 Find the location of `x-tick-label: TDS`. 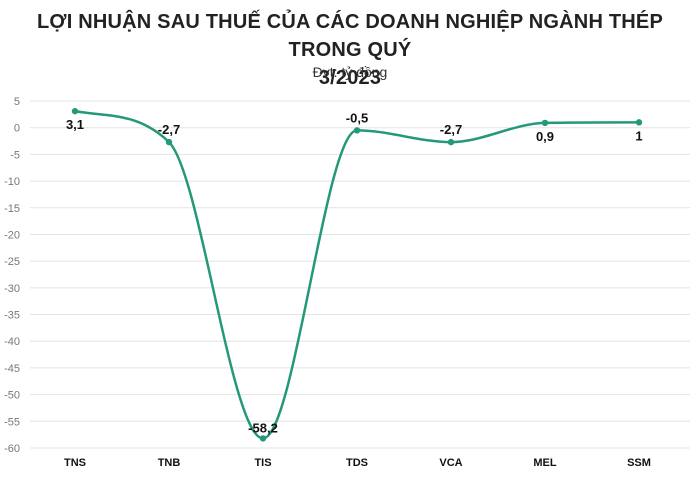

x-tick-label: TDS is located at coordinates (357, 463).